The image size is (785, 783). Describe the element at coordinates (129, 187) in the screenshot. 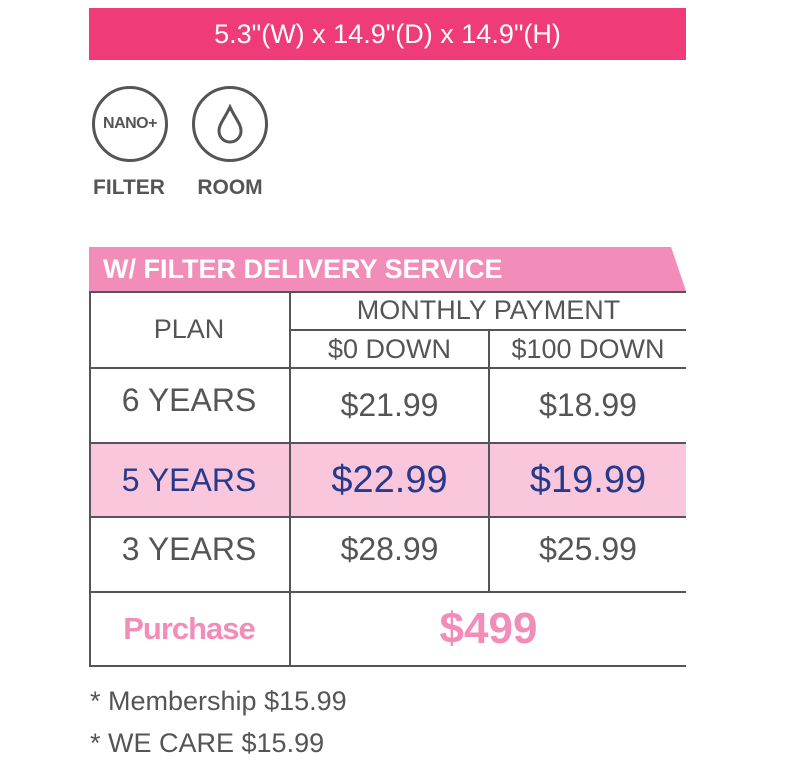

I see `feature-label-filter: FILTER` at that location.